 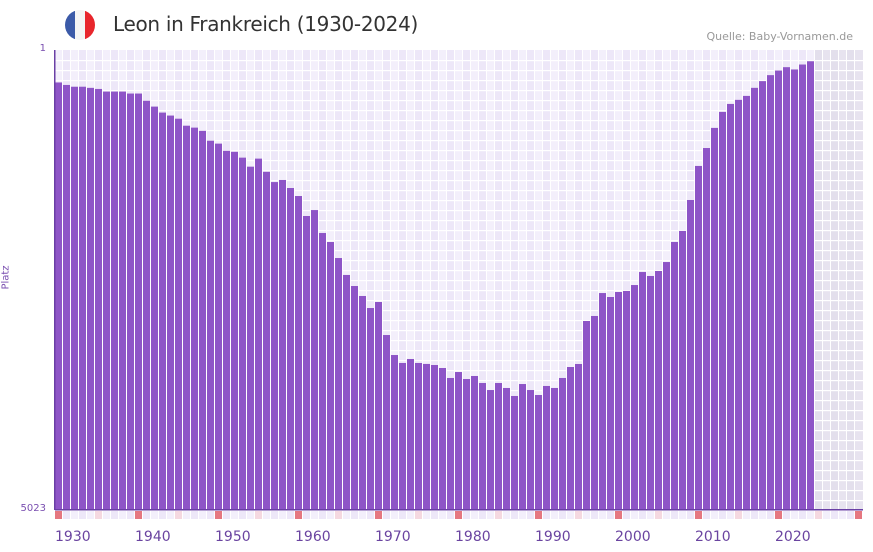 I want to click on bar-2023, so click(x=802, y=287).